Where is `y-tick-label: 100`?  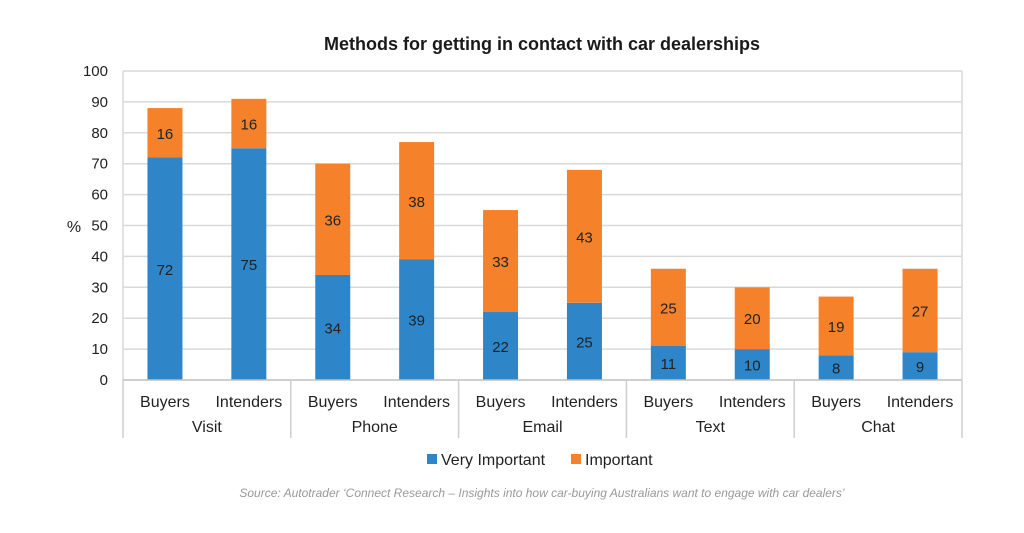 y-tick-label: 100 is located at coordinates (95, 71).